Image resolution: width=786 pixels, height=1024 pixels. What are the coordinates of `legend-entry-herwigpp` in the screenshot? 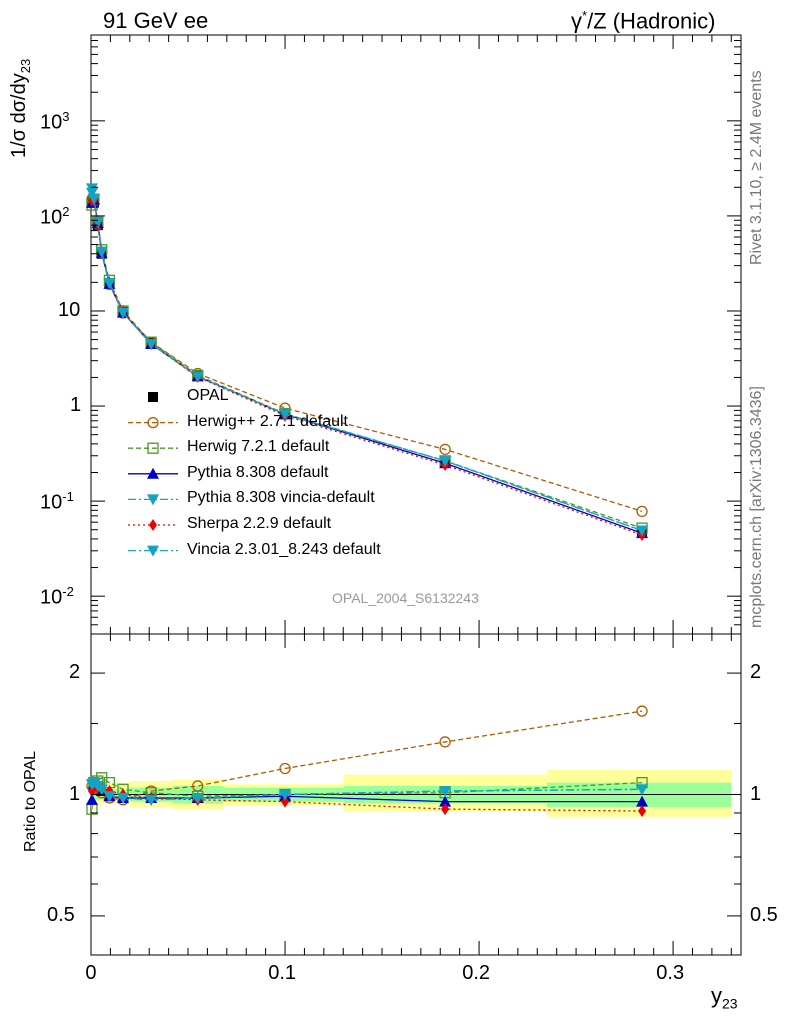 It's located at (153, 422).